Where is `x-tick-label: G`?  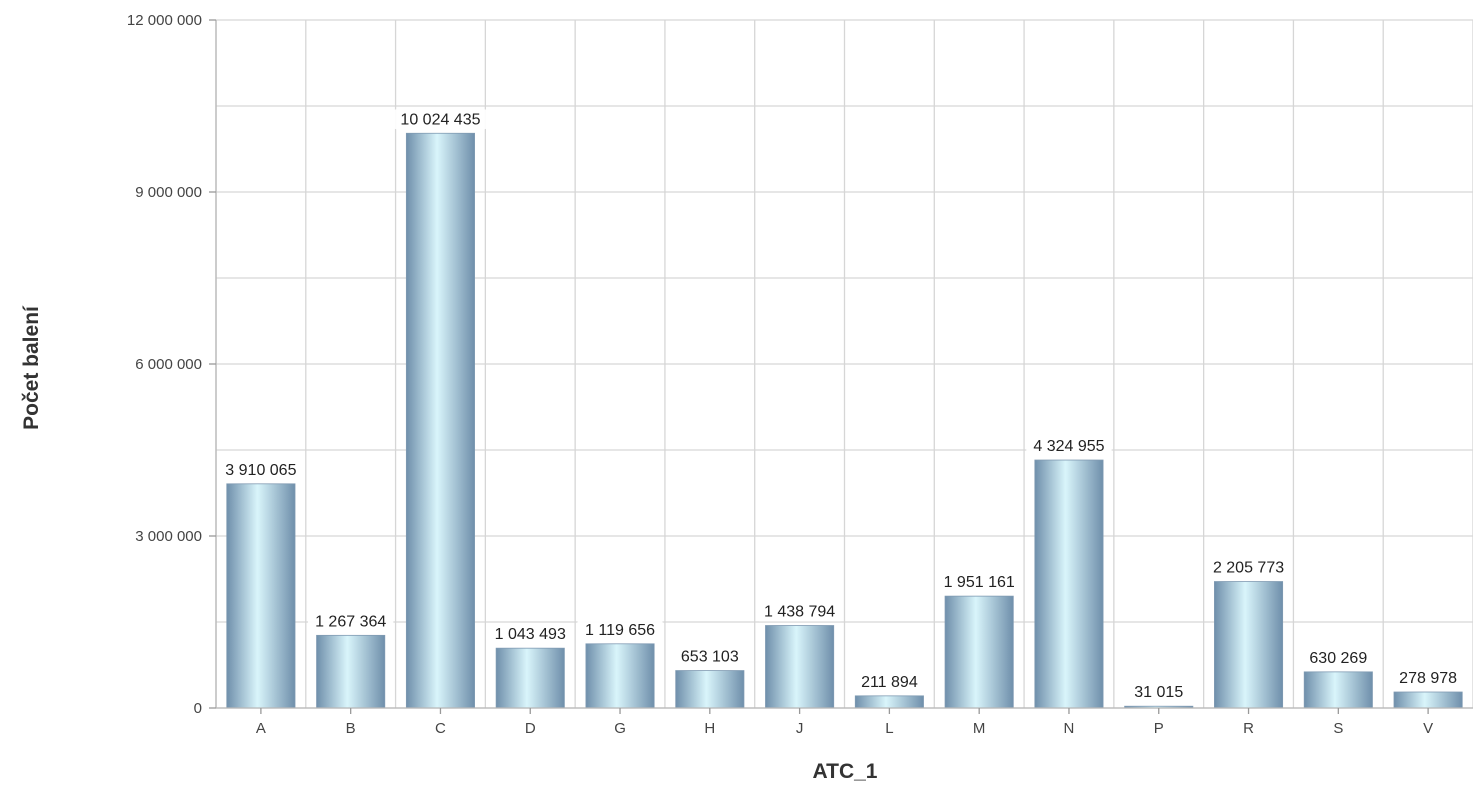
x-tick-label: G is located at coordinates (620, 728).